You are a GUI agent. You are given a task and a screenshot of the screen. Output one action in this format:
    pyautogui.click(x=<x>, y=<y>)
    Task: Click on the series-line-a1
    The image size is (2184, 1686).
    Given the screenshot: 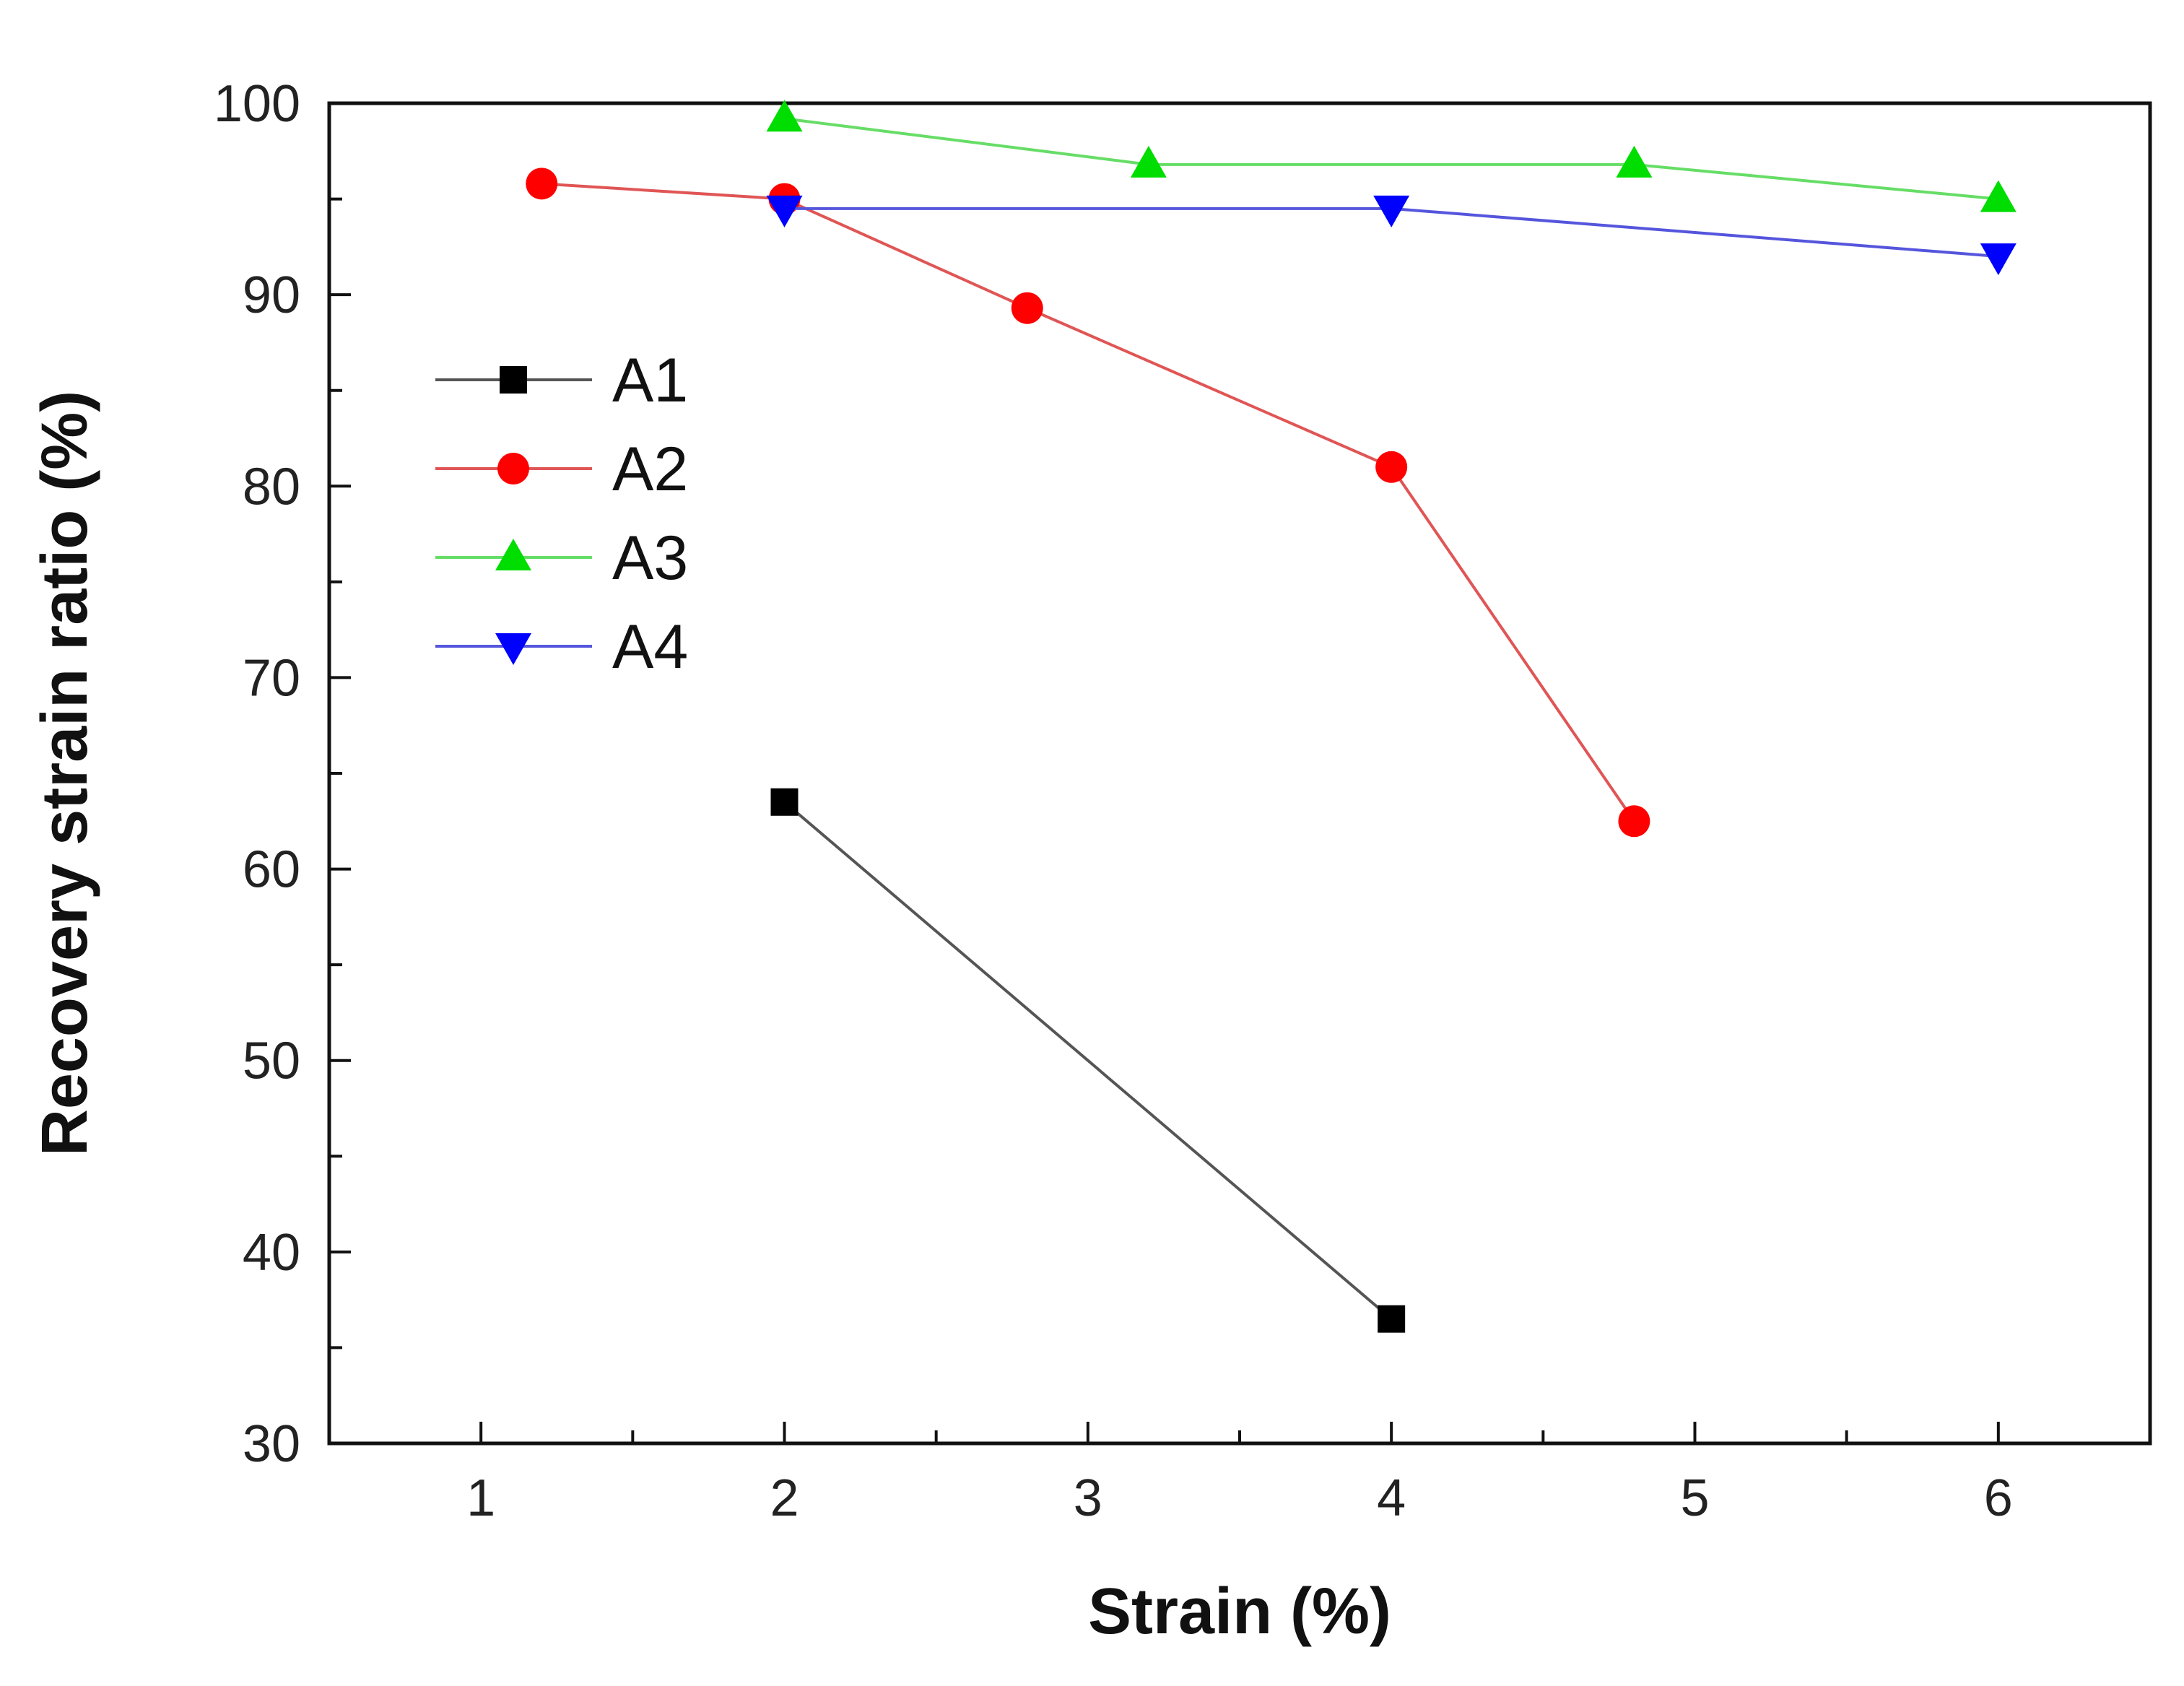 What is the action you would take?
    pyautogui.click(x=1088, y=1061)
    